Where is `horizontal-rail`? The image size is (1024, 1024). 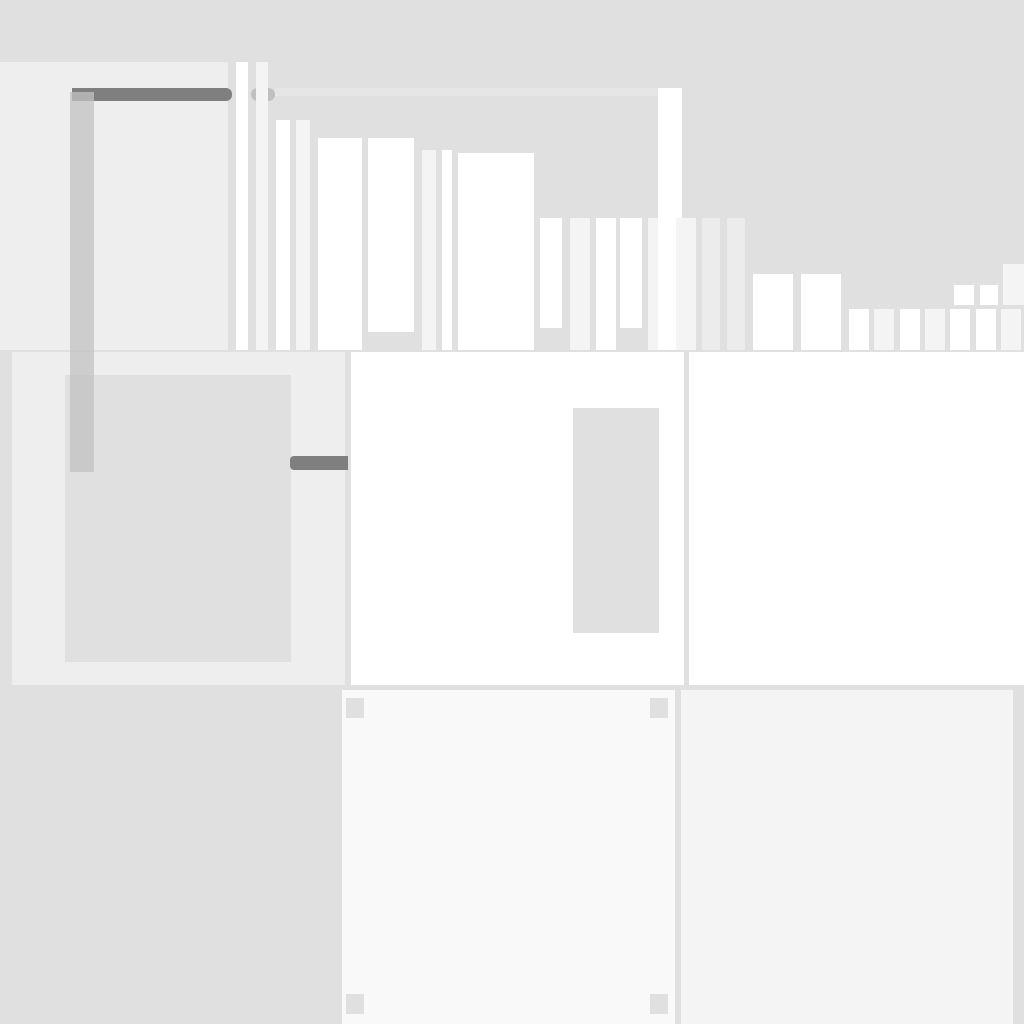
horizontal-rail is located at coordinates (319, 463).